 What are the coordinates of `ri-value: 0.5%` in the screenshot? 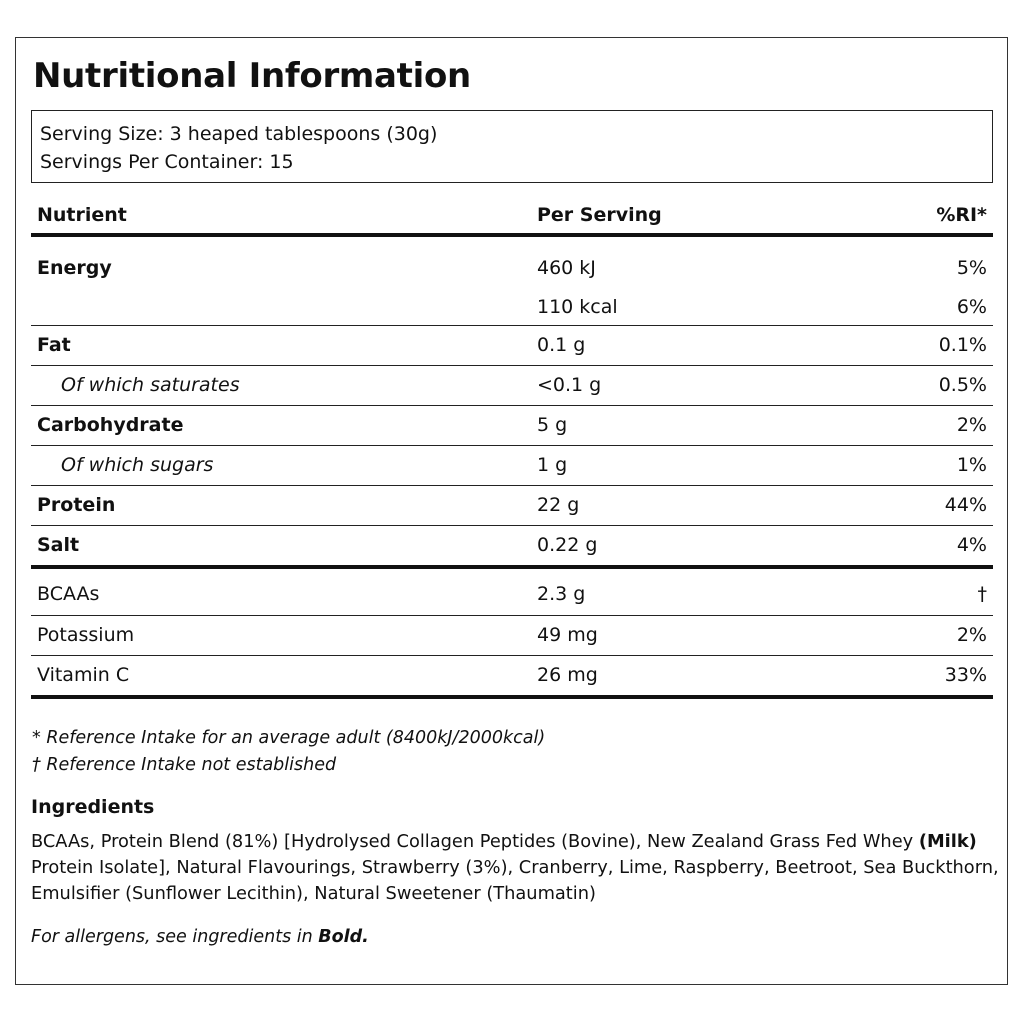 It's located at (962, 385).